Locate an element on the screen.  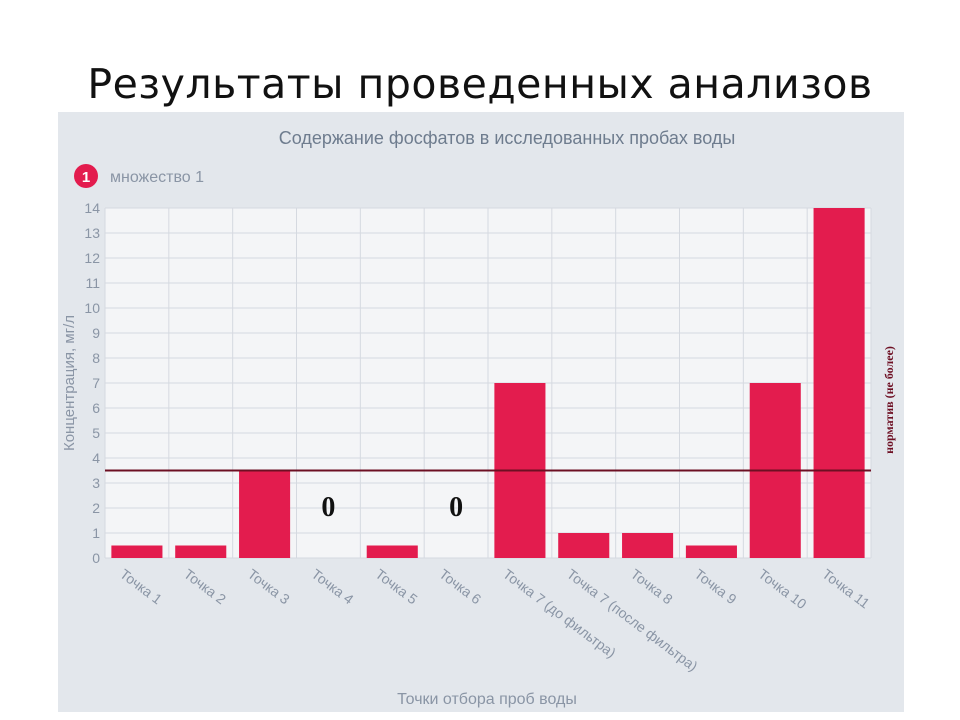
y-tick-label: 1 is located at coordinates (96, 533).